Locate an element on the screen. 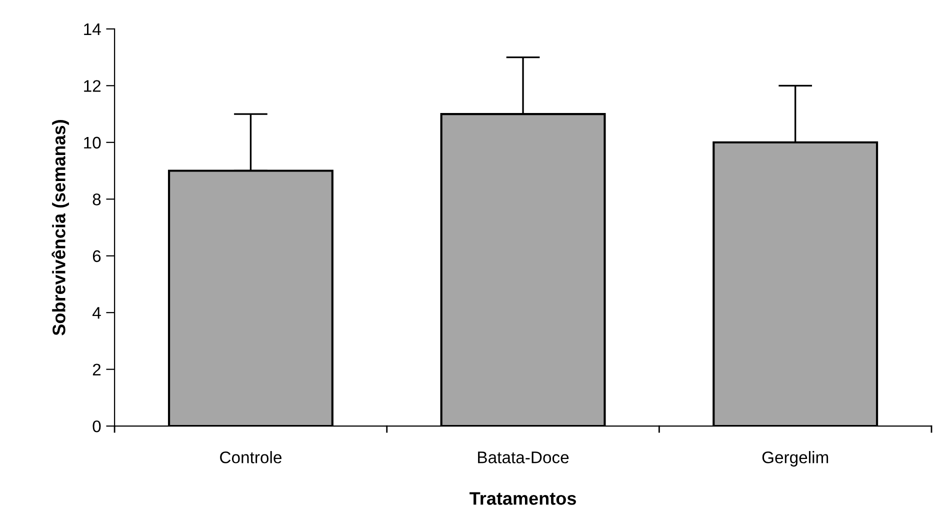  x-tick-label: Batata-Doce is located at coordinates (523, 458).